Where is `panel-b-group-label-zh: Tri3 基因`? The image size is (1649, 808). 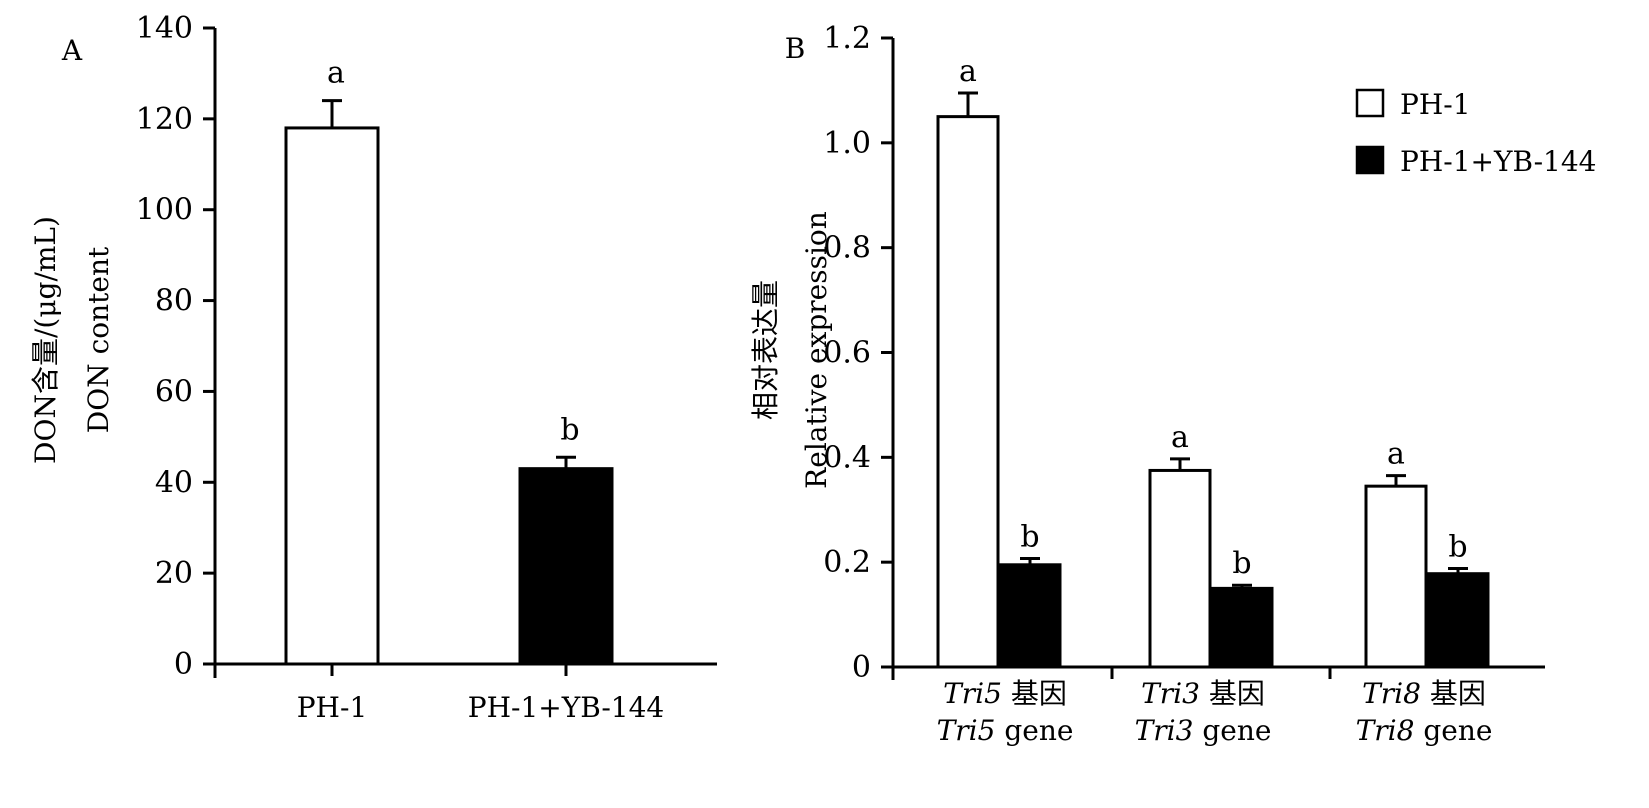
panel-b-group-label-zh: Tri3 基因 is located at coordinates (1203, 693).